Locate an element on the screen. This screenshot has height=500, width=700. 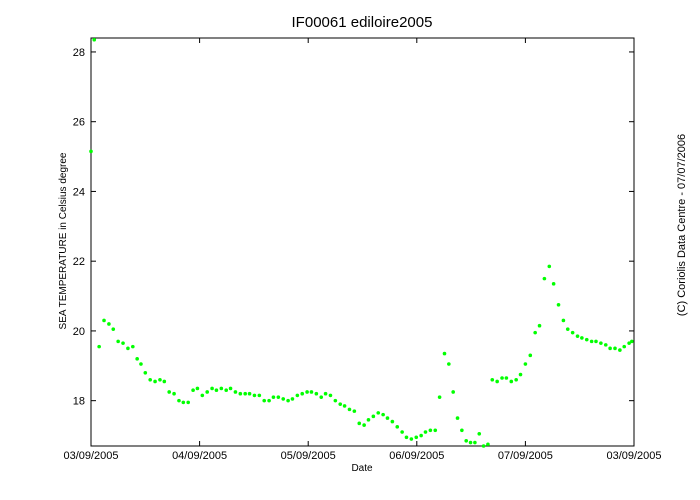
x-tick-label: 04/09/2005 is located at coordinates (199, 456).